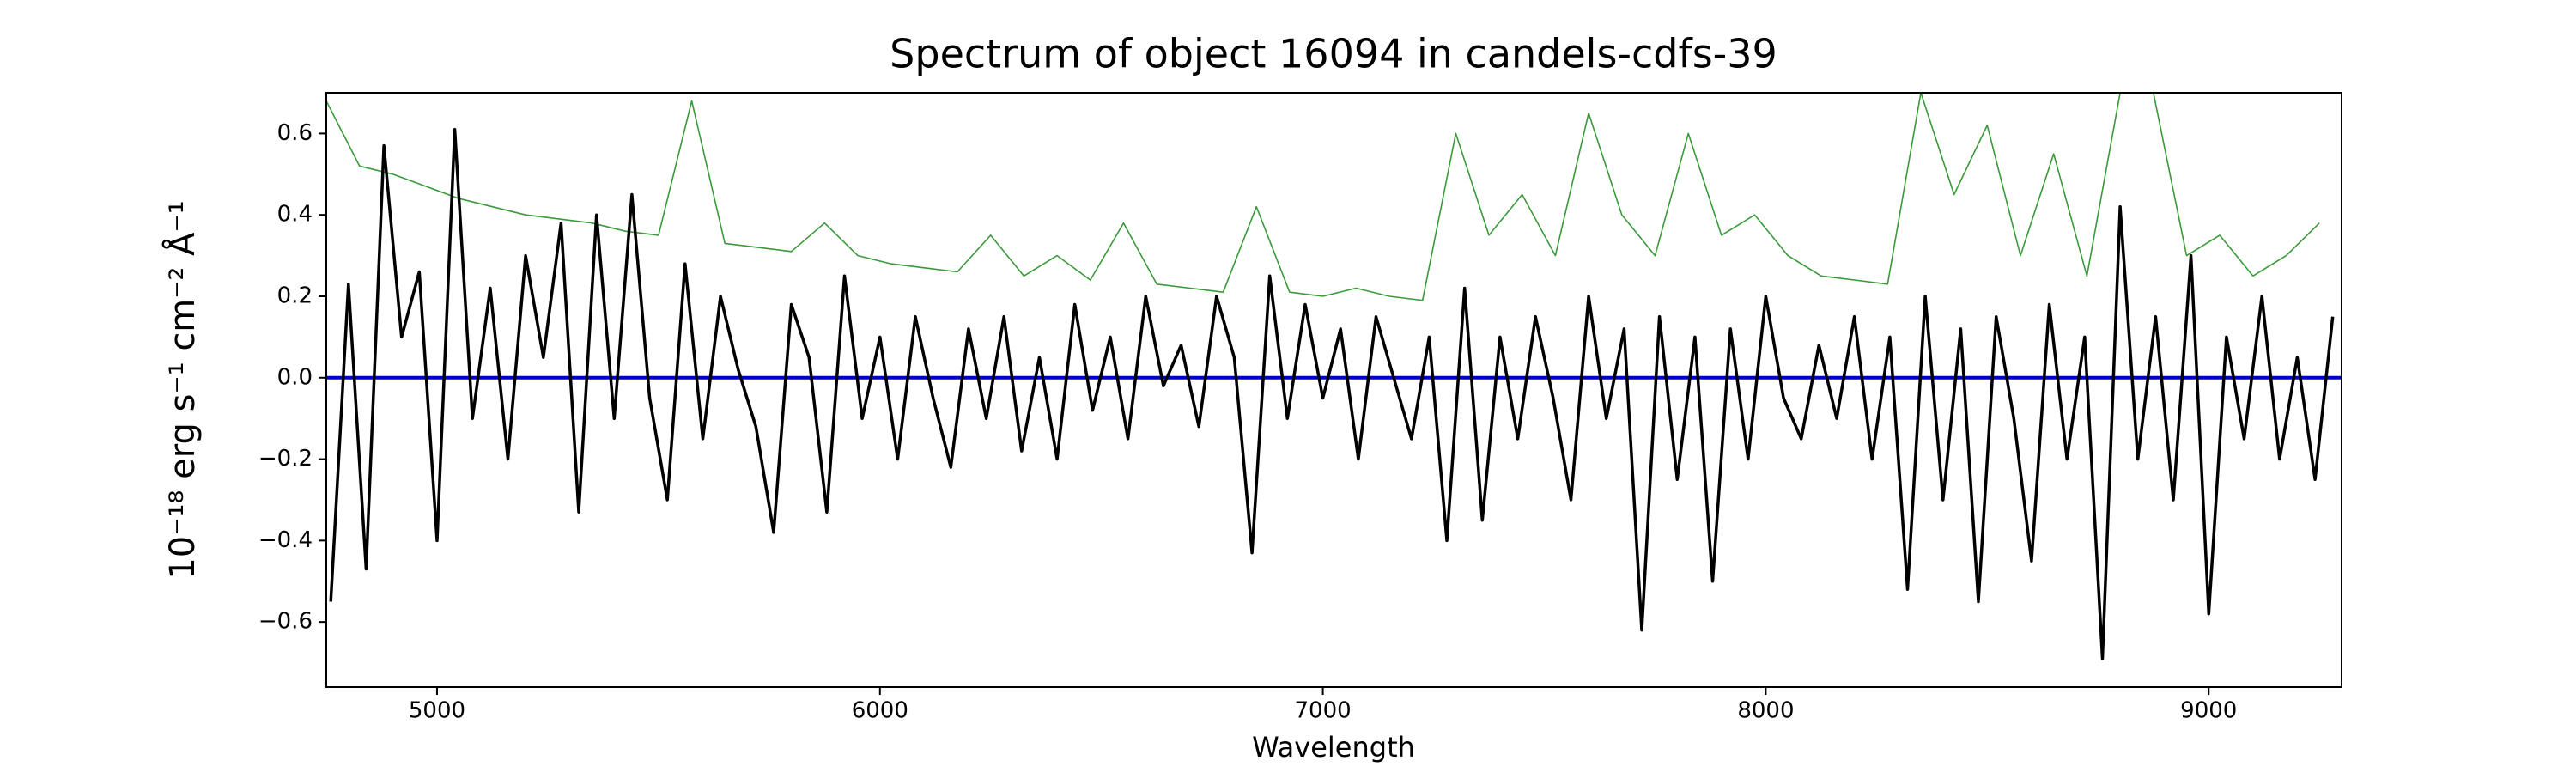 The height and width of the screenshot is (773, 2576). Describe the element at coordinates (2208, 711) in the screenshot. I see `x-tick-label: 9000` at that location.